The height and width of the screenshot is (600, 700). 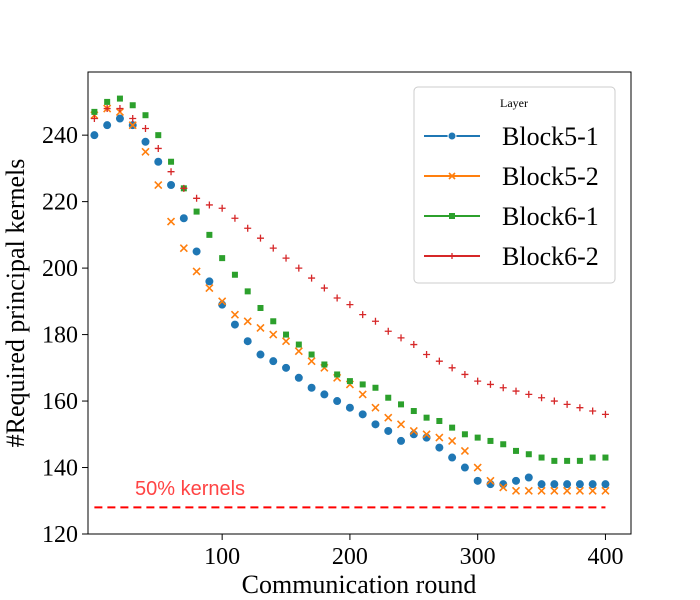 What do you see at coordinates (550, 176) in the screenshot?
I see `legend-label-block5-2: Block5-2` at bounding box center [550, 176].